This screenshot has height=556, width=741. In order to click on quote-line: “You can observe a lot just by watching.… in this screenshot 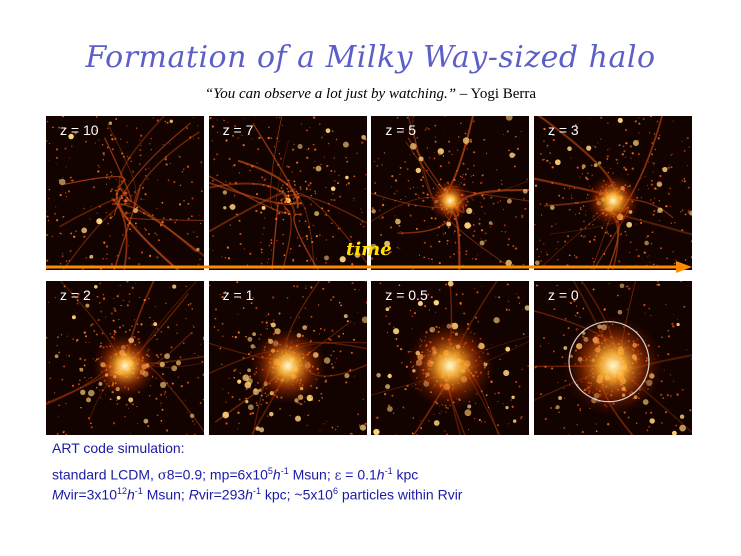, I will do `click(370, 94)`.